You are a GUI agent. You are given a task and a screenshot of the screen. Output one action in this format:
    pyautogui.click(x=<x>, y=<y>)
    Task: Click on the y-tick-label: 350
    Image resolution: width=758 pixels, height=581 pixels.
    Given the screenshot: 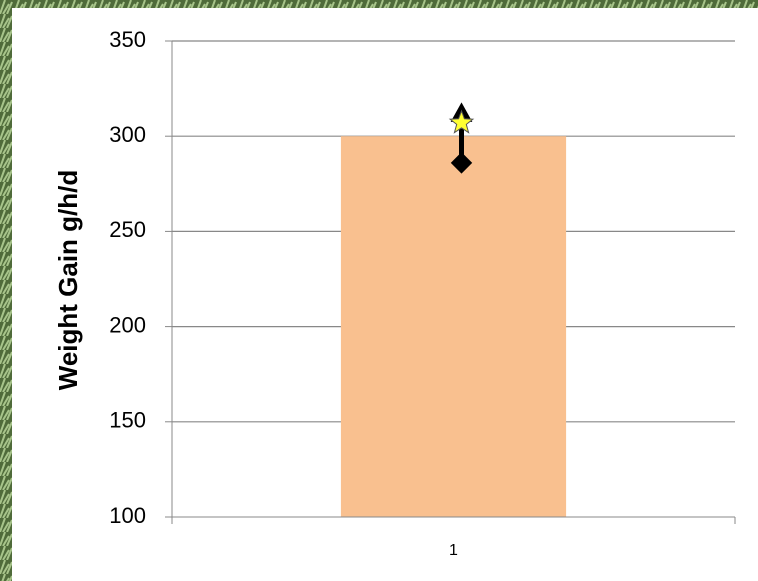 What is the action you would take?
    pyautogui.click(x=127, y=39)
    